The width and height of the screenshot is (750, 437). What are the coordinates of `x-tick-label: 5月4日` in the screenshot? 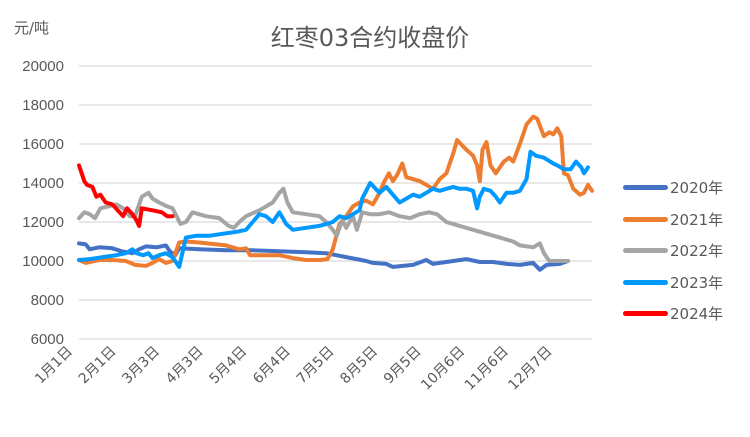 It's located at (229, 366).